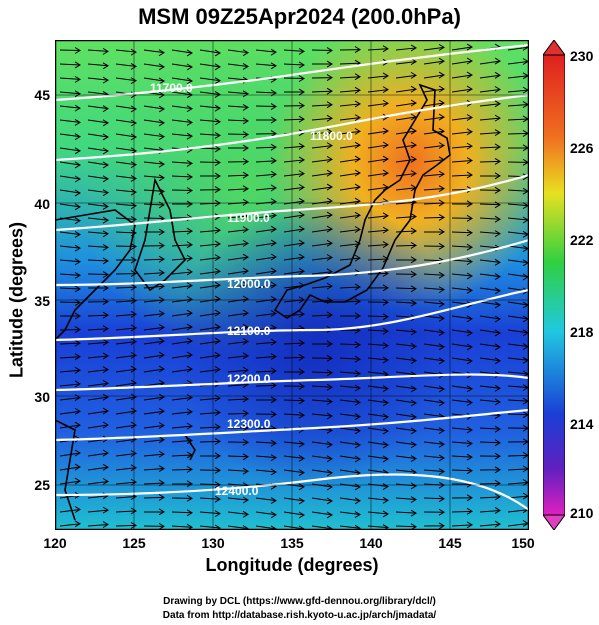 The image size is (599, 625). Describe the element at coordinates (582, 332) in the screenshot. I see `colorbar-label-218: 218` at that location.